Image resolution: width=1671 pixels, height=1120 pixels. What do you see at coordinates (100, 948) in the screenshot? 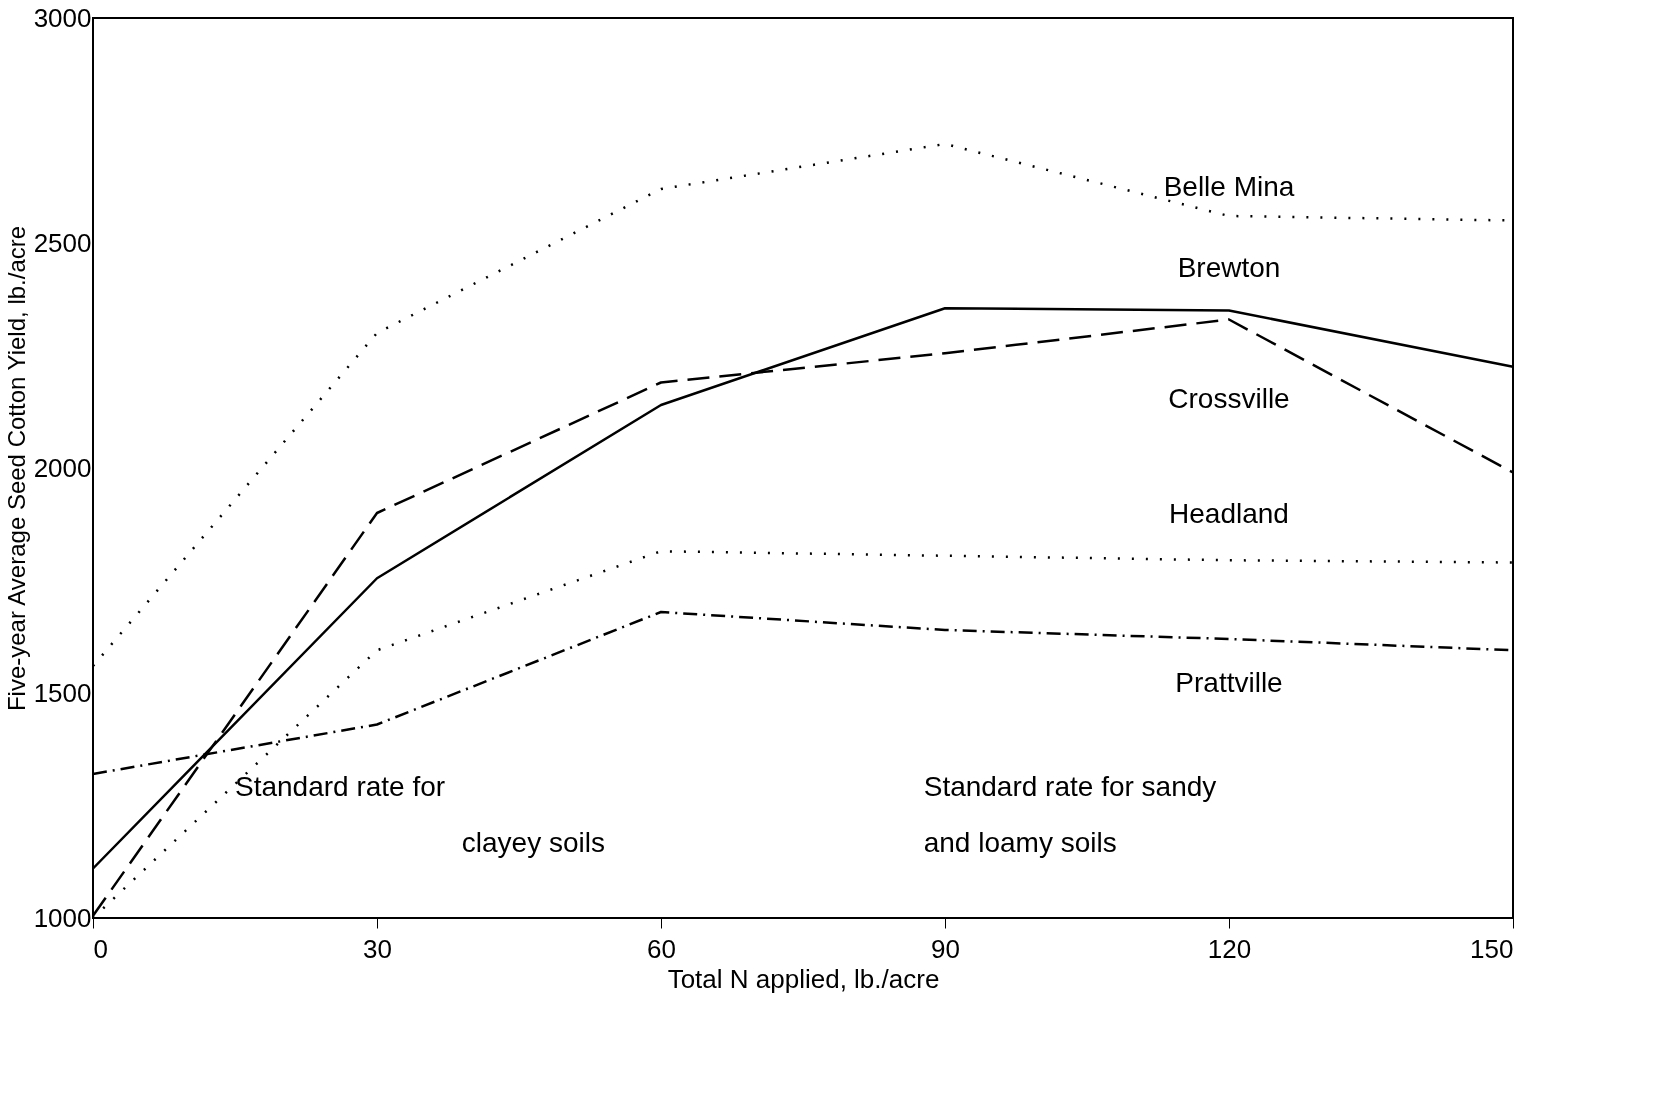
I see `x-tick-label: 0` at bounding box center [100, 948].